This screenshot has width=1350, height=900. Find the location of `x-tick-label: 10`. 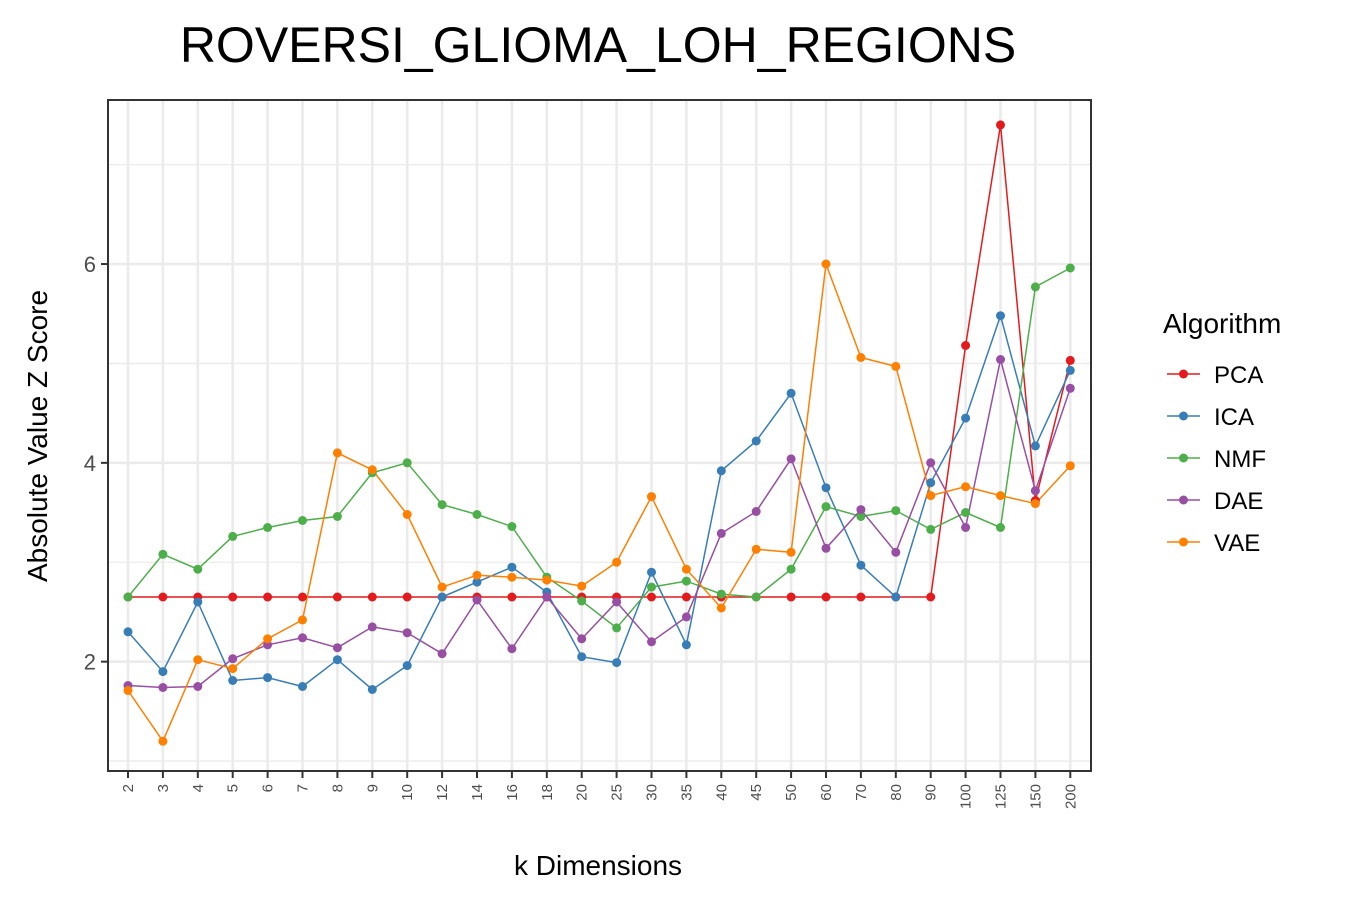

x-tick-label: 10 is located at coordinates (407, 792).